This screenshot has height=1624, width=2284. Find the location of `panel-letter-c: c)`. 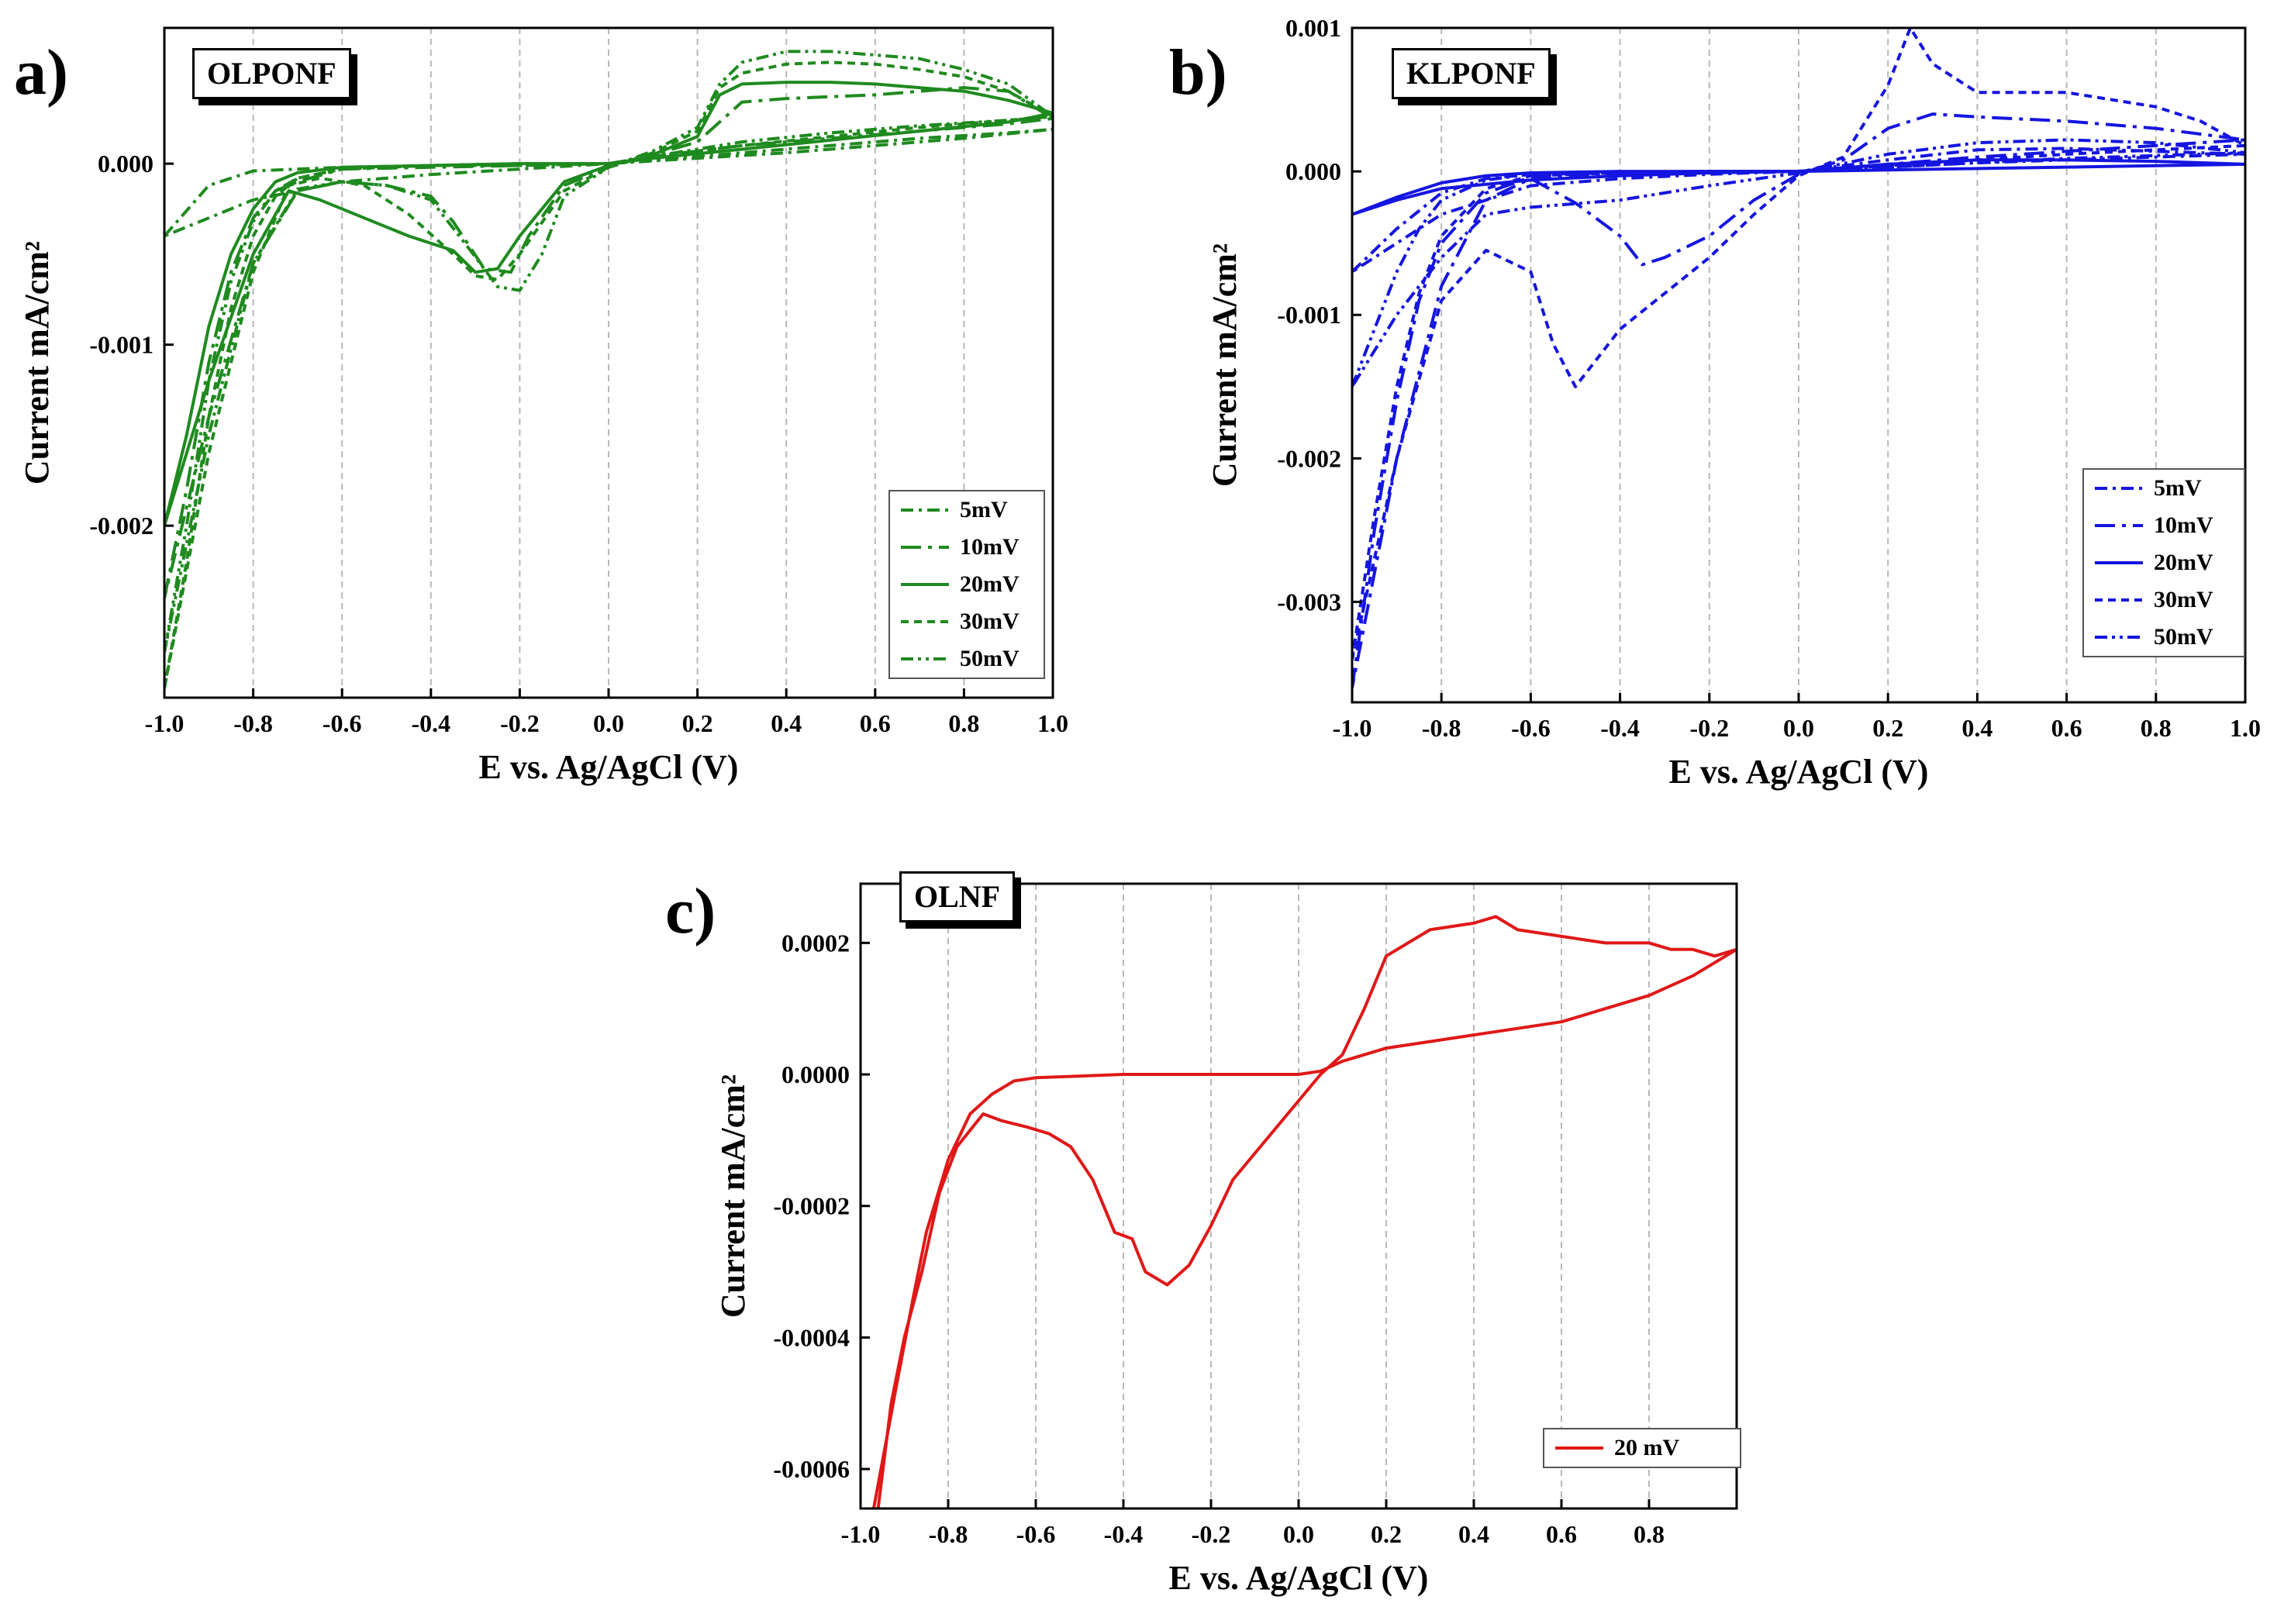

panel-letter-c: c) is located at coordinates (690, 911).